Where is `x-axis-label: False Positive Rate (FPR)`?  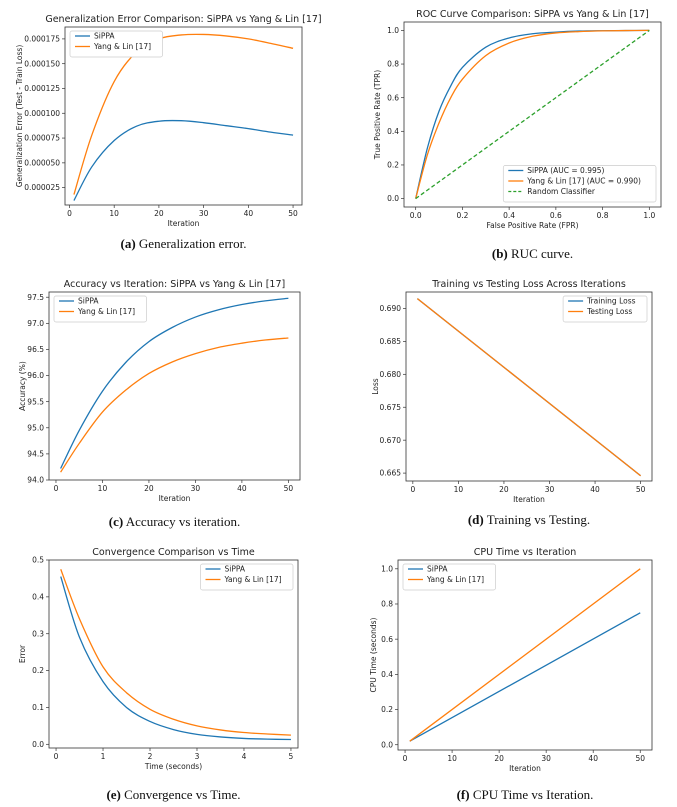 x-axis-label: False Positive Rate (FPR) is located at coordinates (533, 225).